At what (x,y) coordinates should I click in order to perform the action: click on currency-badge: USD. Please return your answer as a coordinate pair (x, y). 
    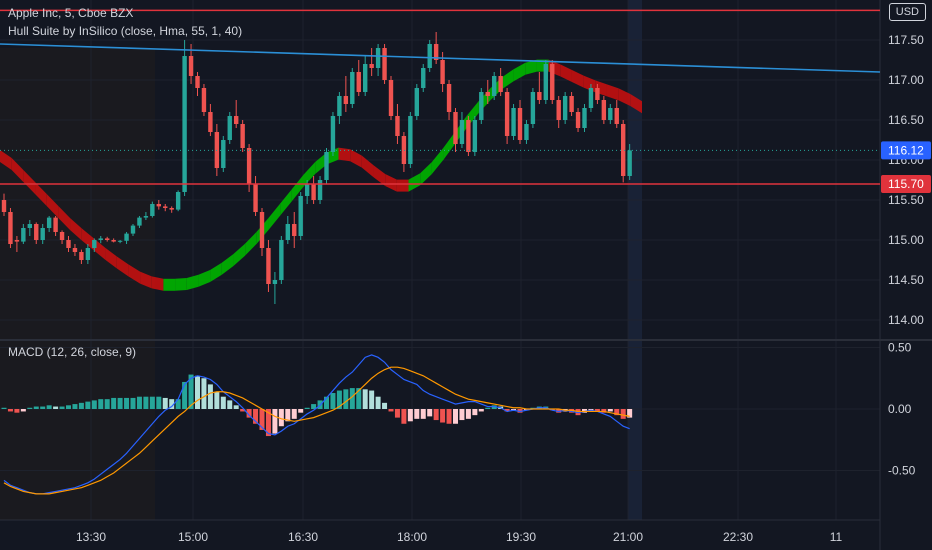
    Looking at the image, I should click on (907, 12).